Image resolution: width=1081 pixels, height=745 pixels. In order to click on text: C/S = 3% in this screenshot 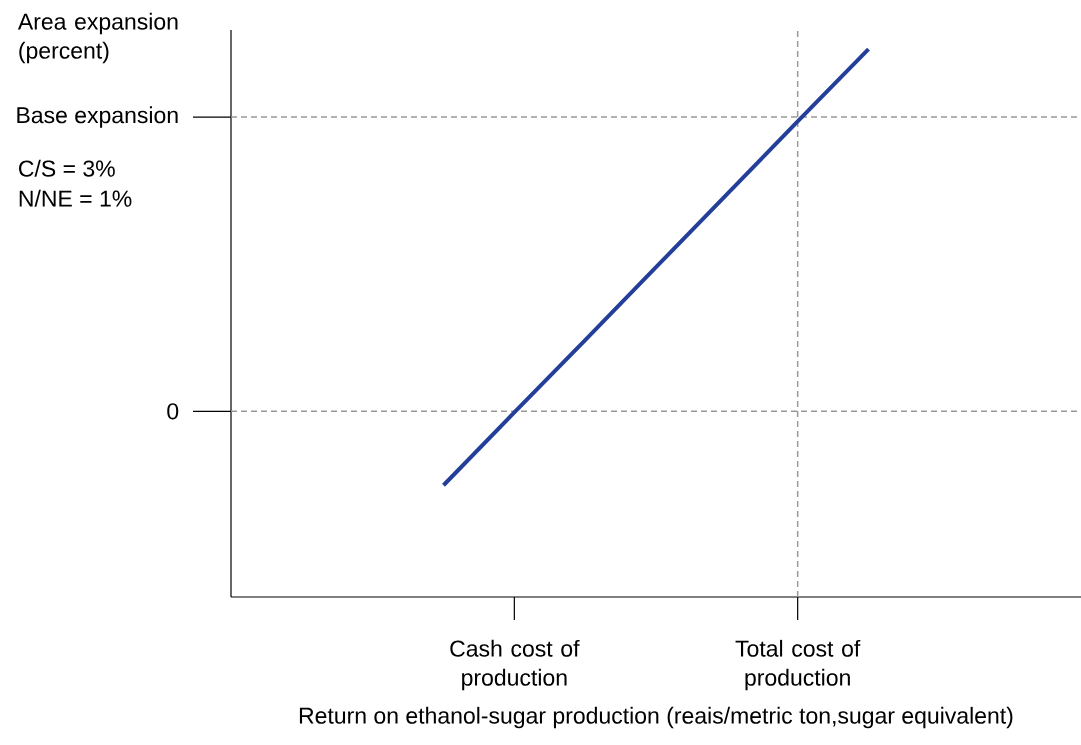, I will do `click(67, 168)`.